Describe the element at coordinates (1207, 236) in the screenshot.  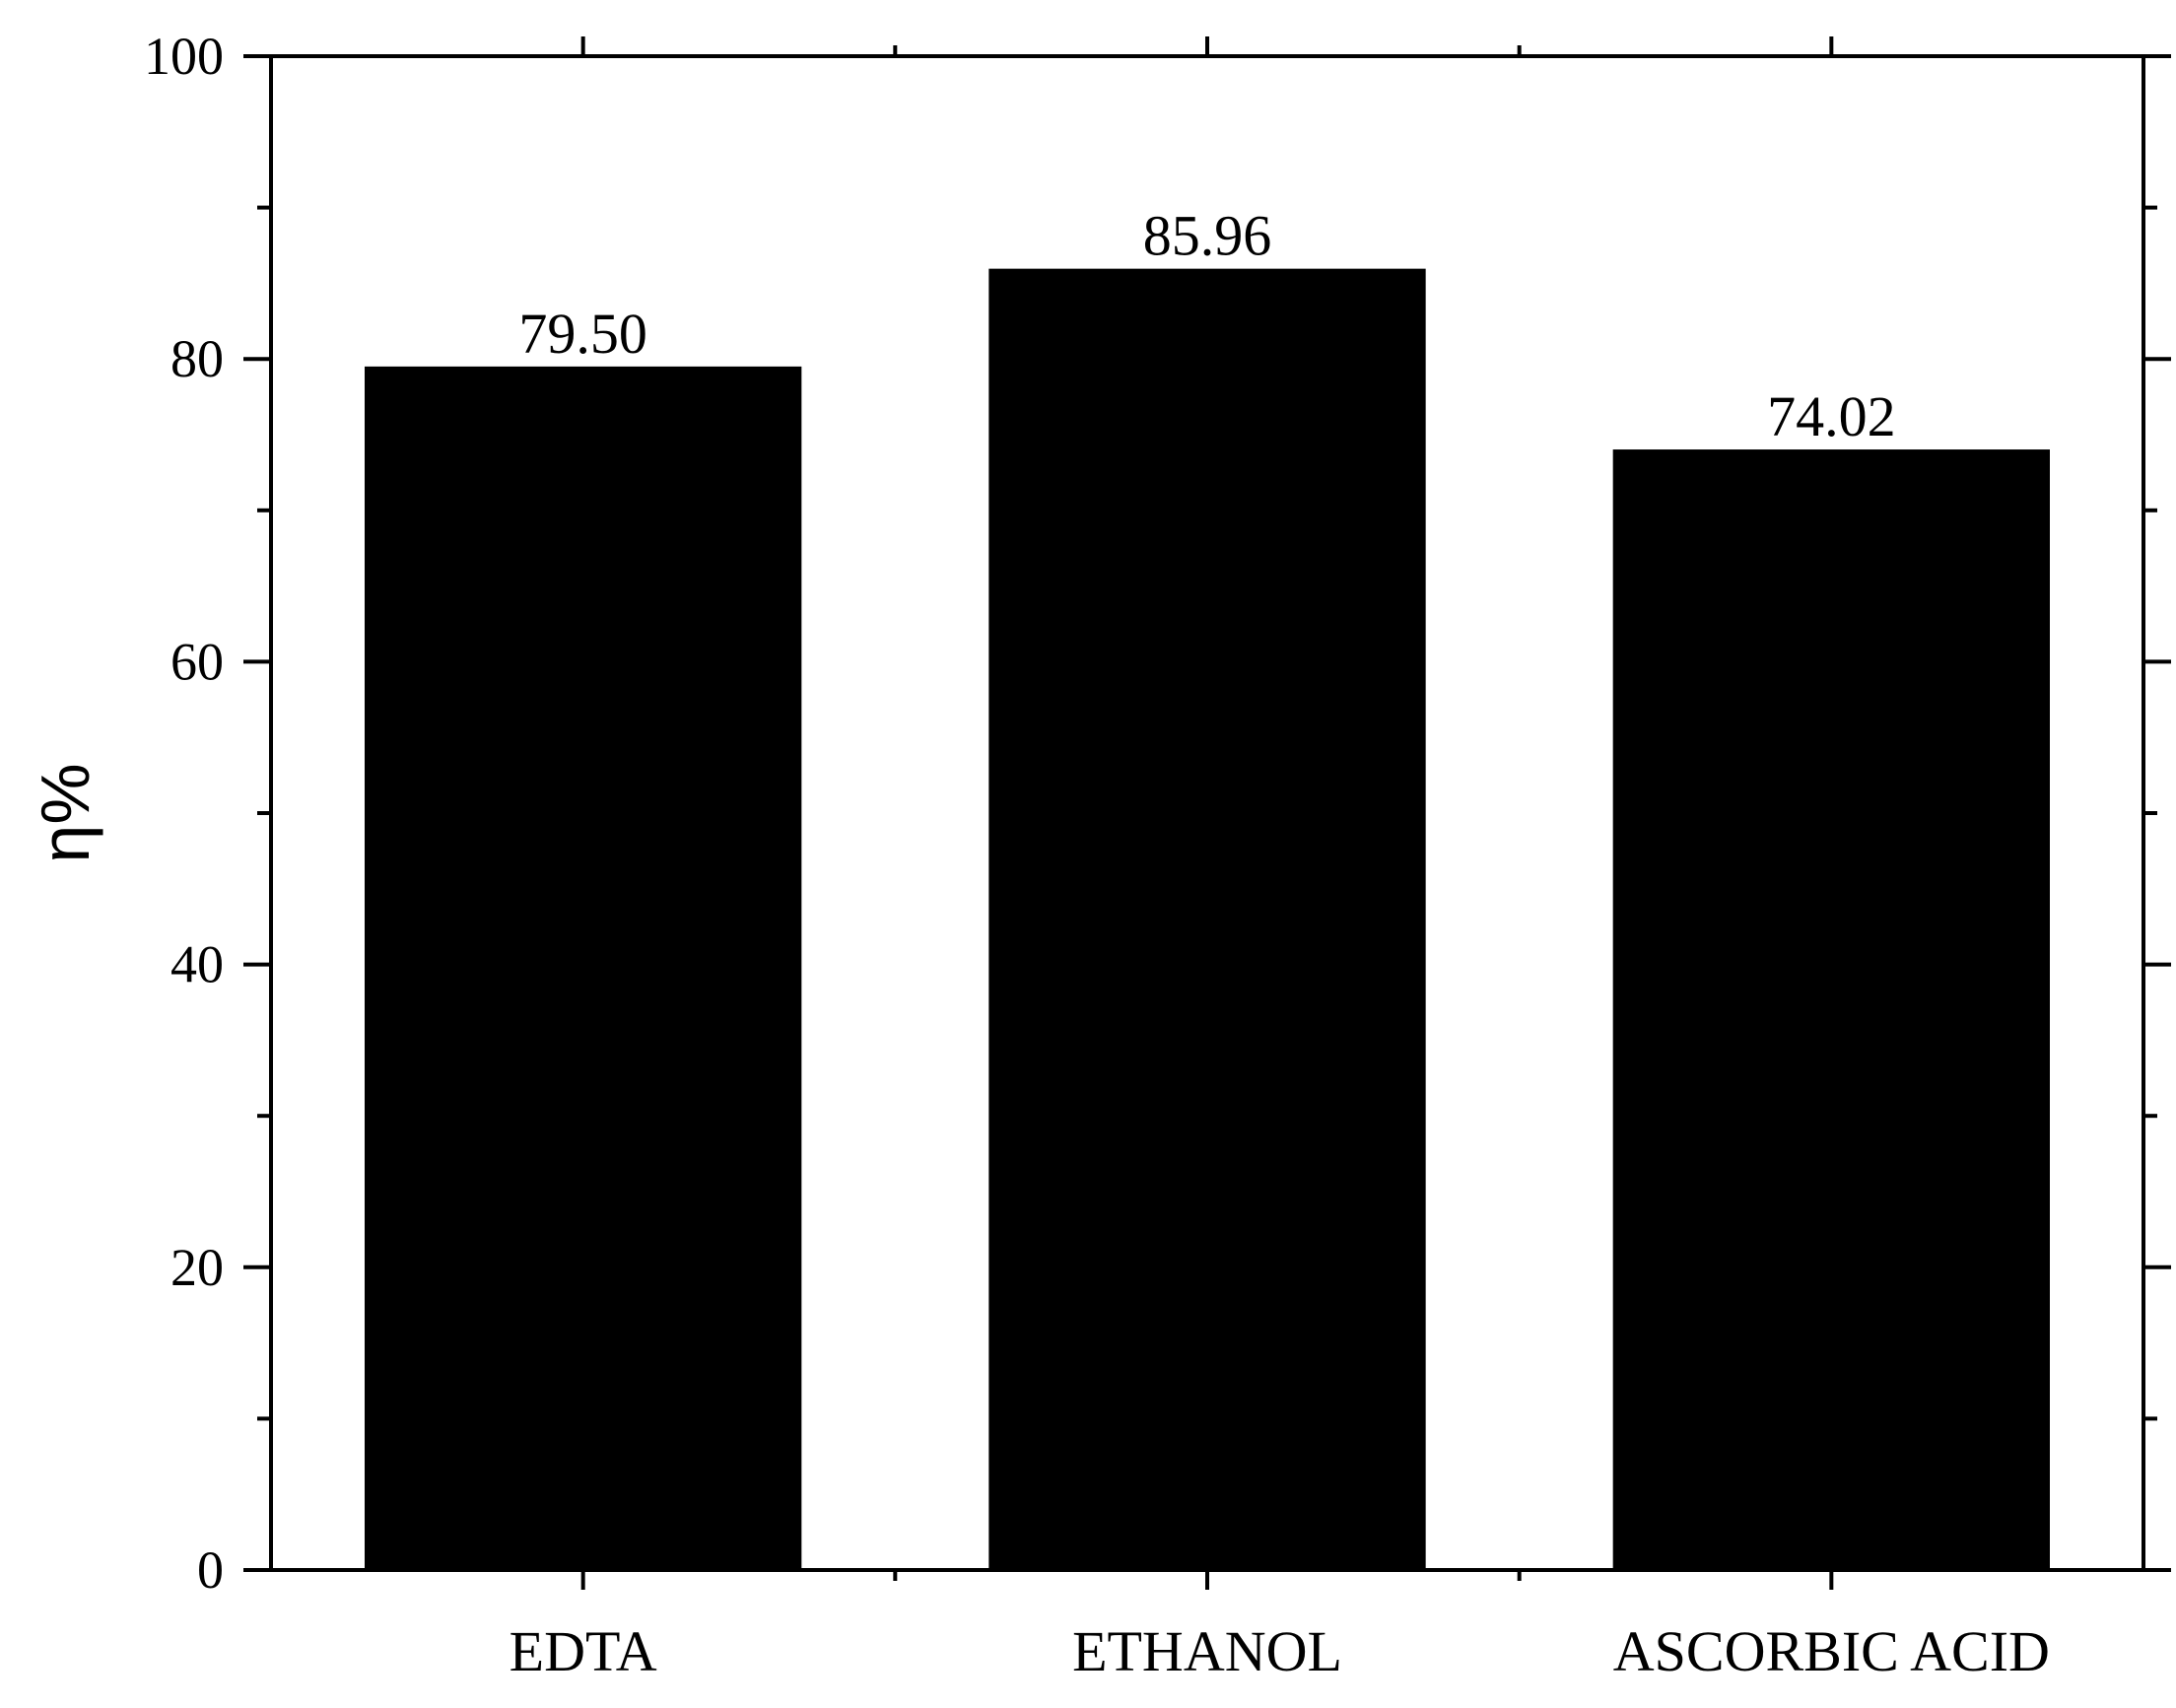
I see `data-label-1: 85.96` at that location.